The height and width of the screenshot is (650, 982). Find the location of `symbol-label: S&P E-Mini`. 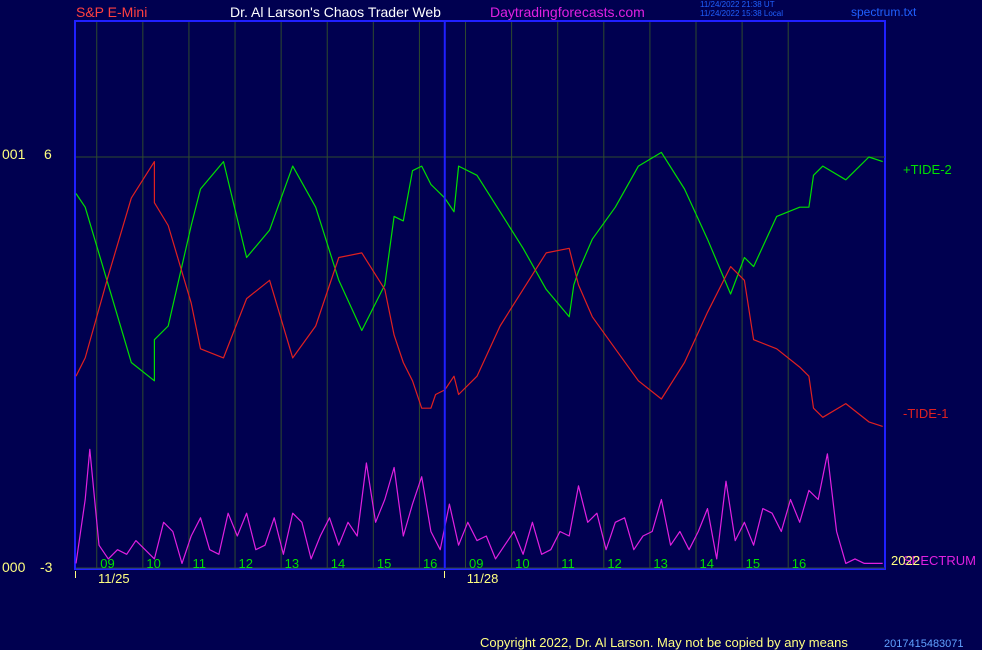

symbol-label: S&P E-Mini is located at coordinates (112, 12).